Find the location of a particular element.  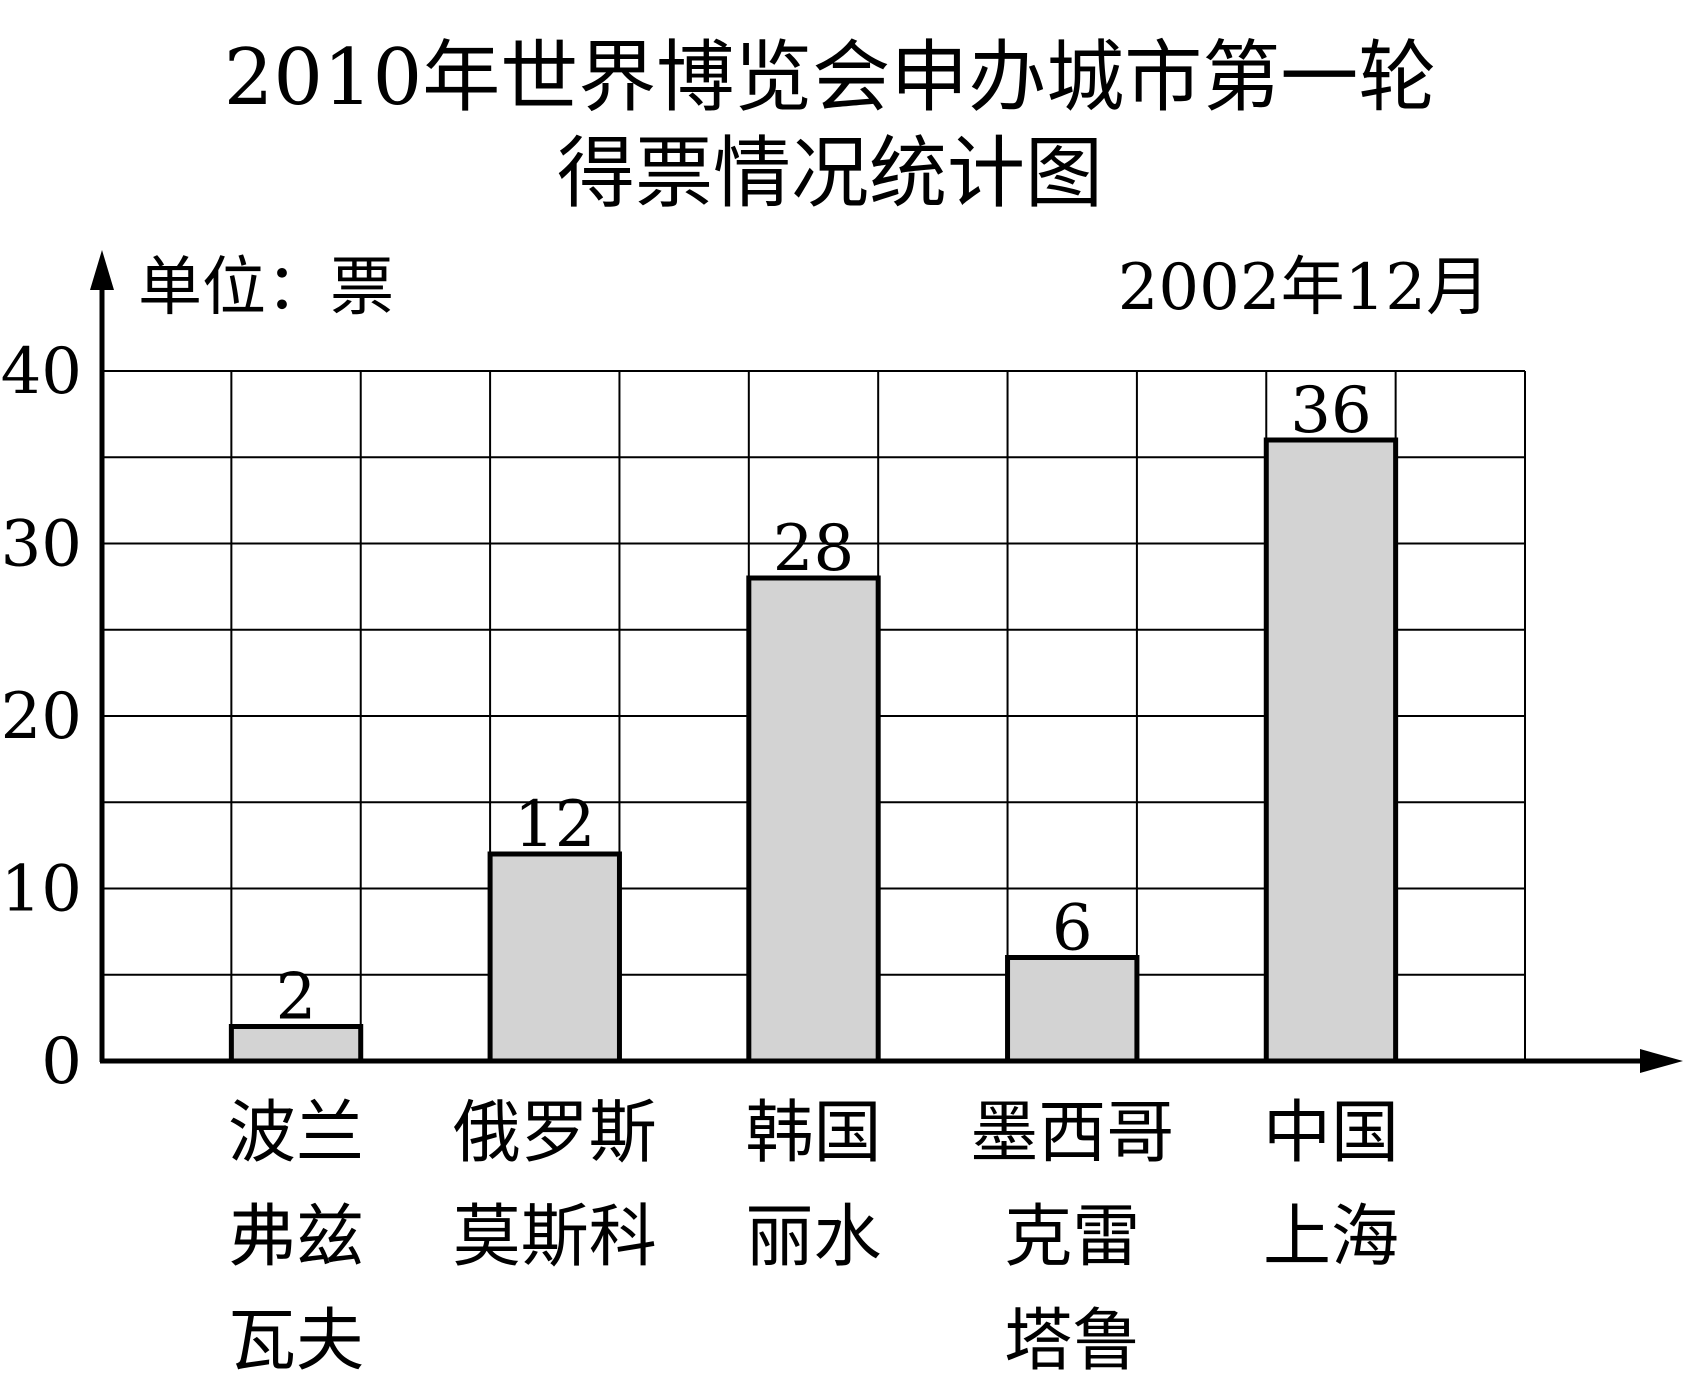

category-label: 克雷 is located at coordinates (1072, 1237).